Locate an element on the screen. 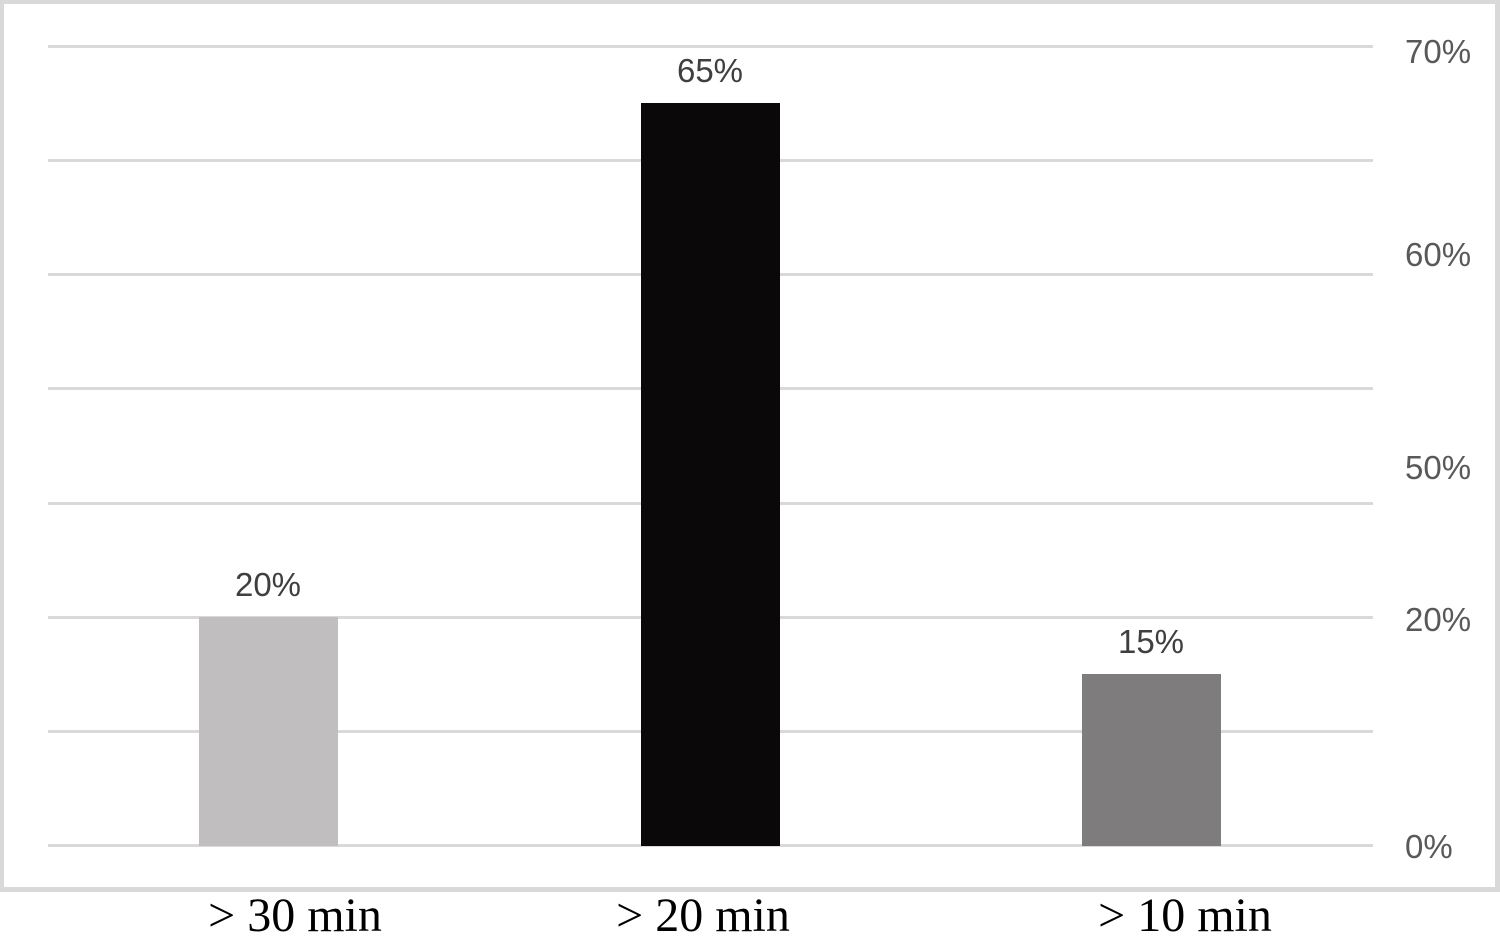 The width and height of the screenshot is (1500, 942). x-category-label: > 20 min is located at coordinates (703, 915).